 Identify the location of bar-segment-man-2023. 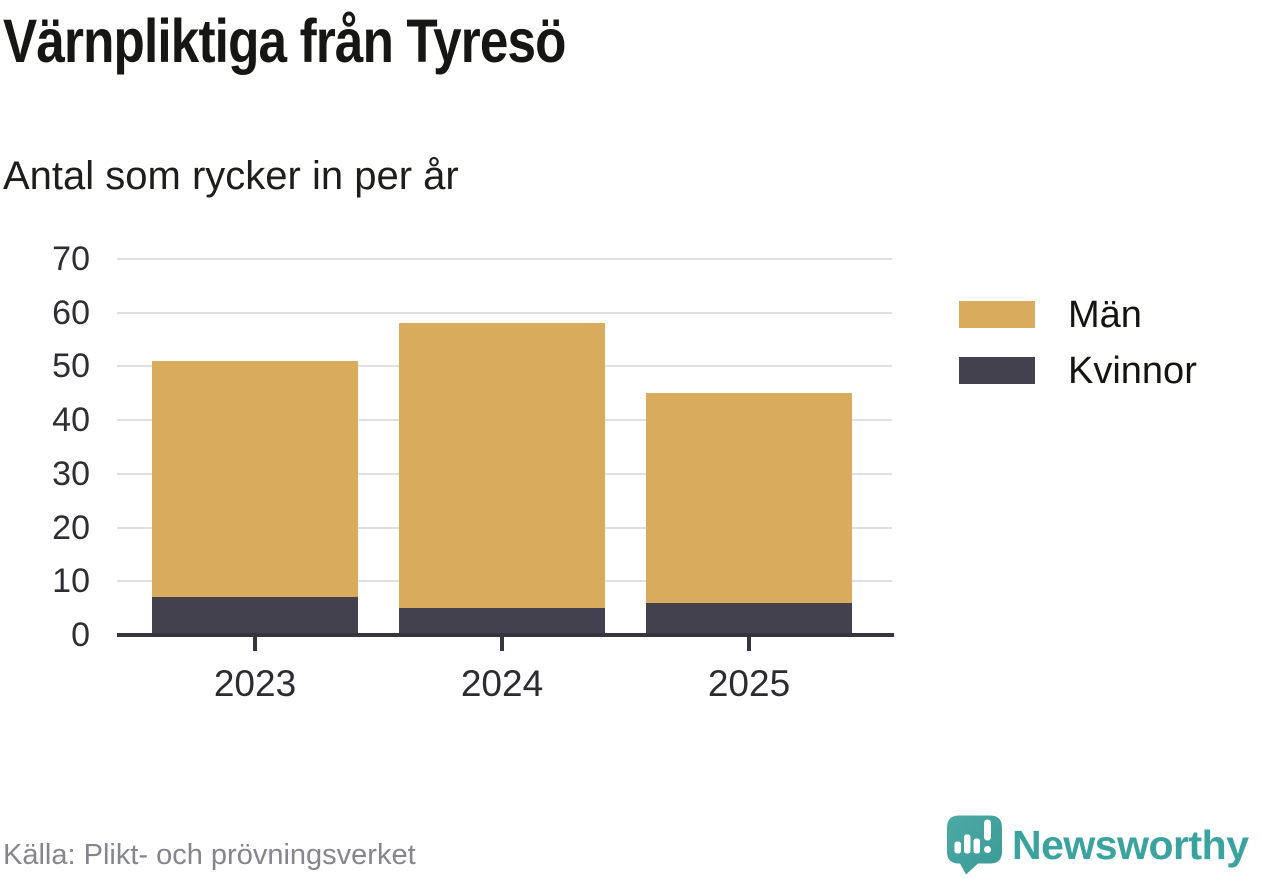
(255, 479).